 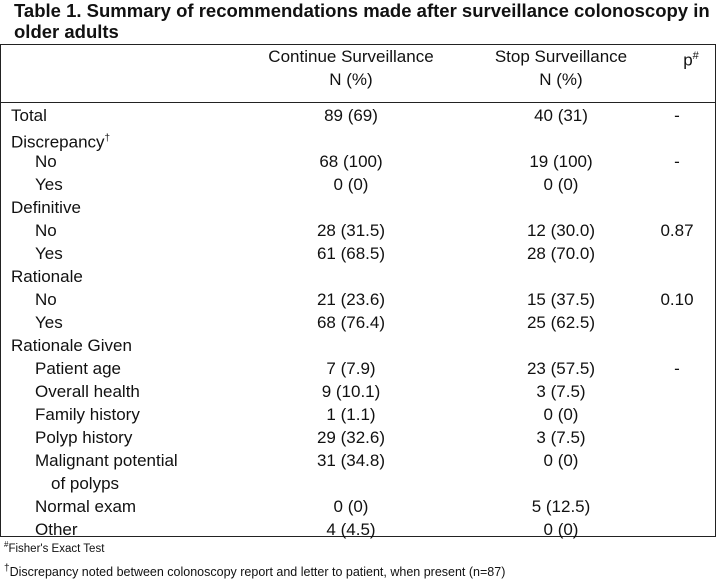 I want to click on cell-stop: 12 (30.0), so click(x=561, y=230).